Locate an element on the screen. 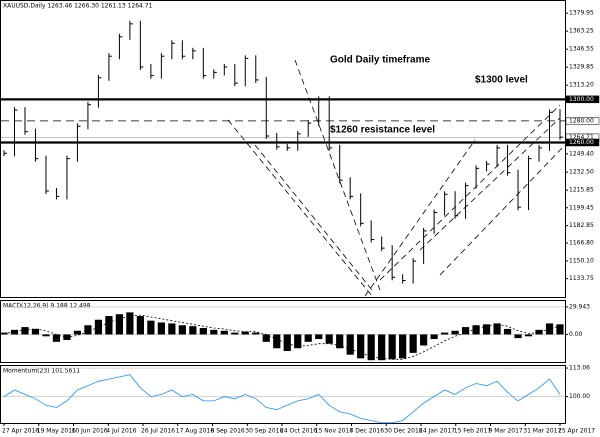  y-tick-label: 1133.75 is located at coordinates (581, 278).